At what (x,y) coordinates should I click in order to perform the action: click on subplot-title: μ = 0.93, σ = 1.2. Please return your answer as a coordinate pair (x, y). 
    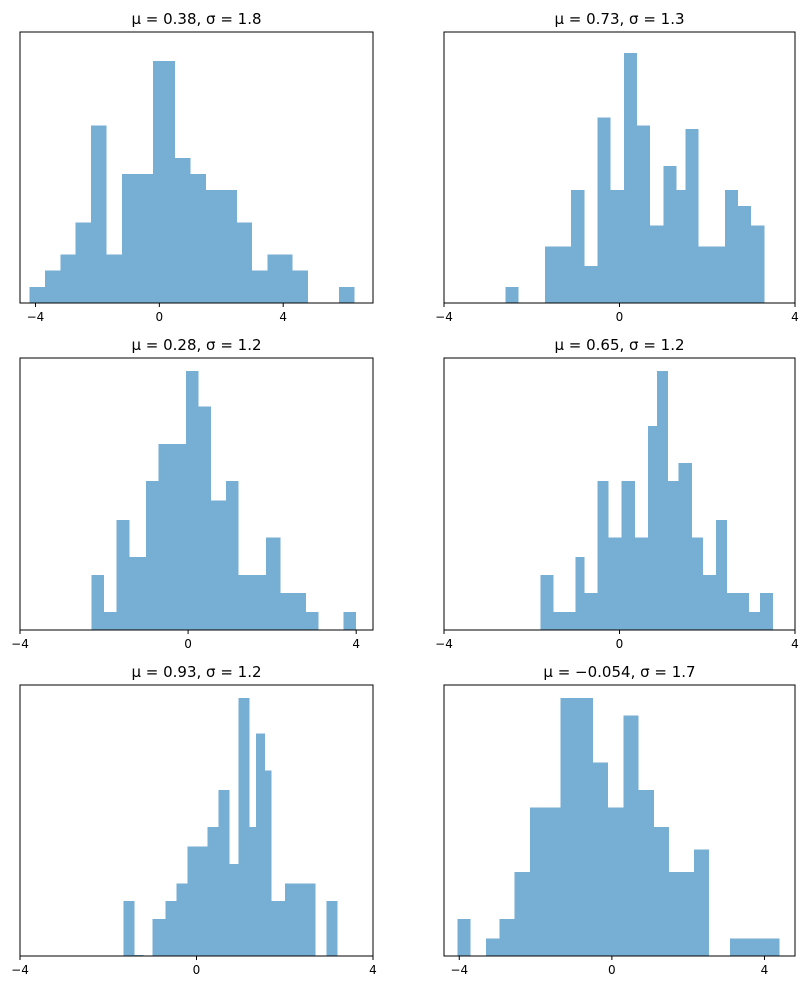
    Looking at the image, I should click on (196, 672).